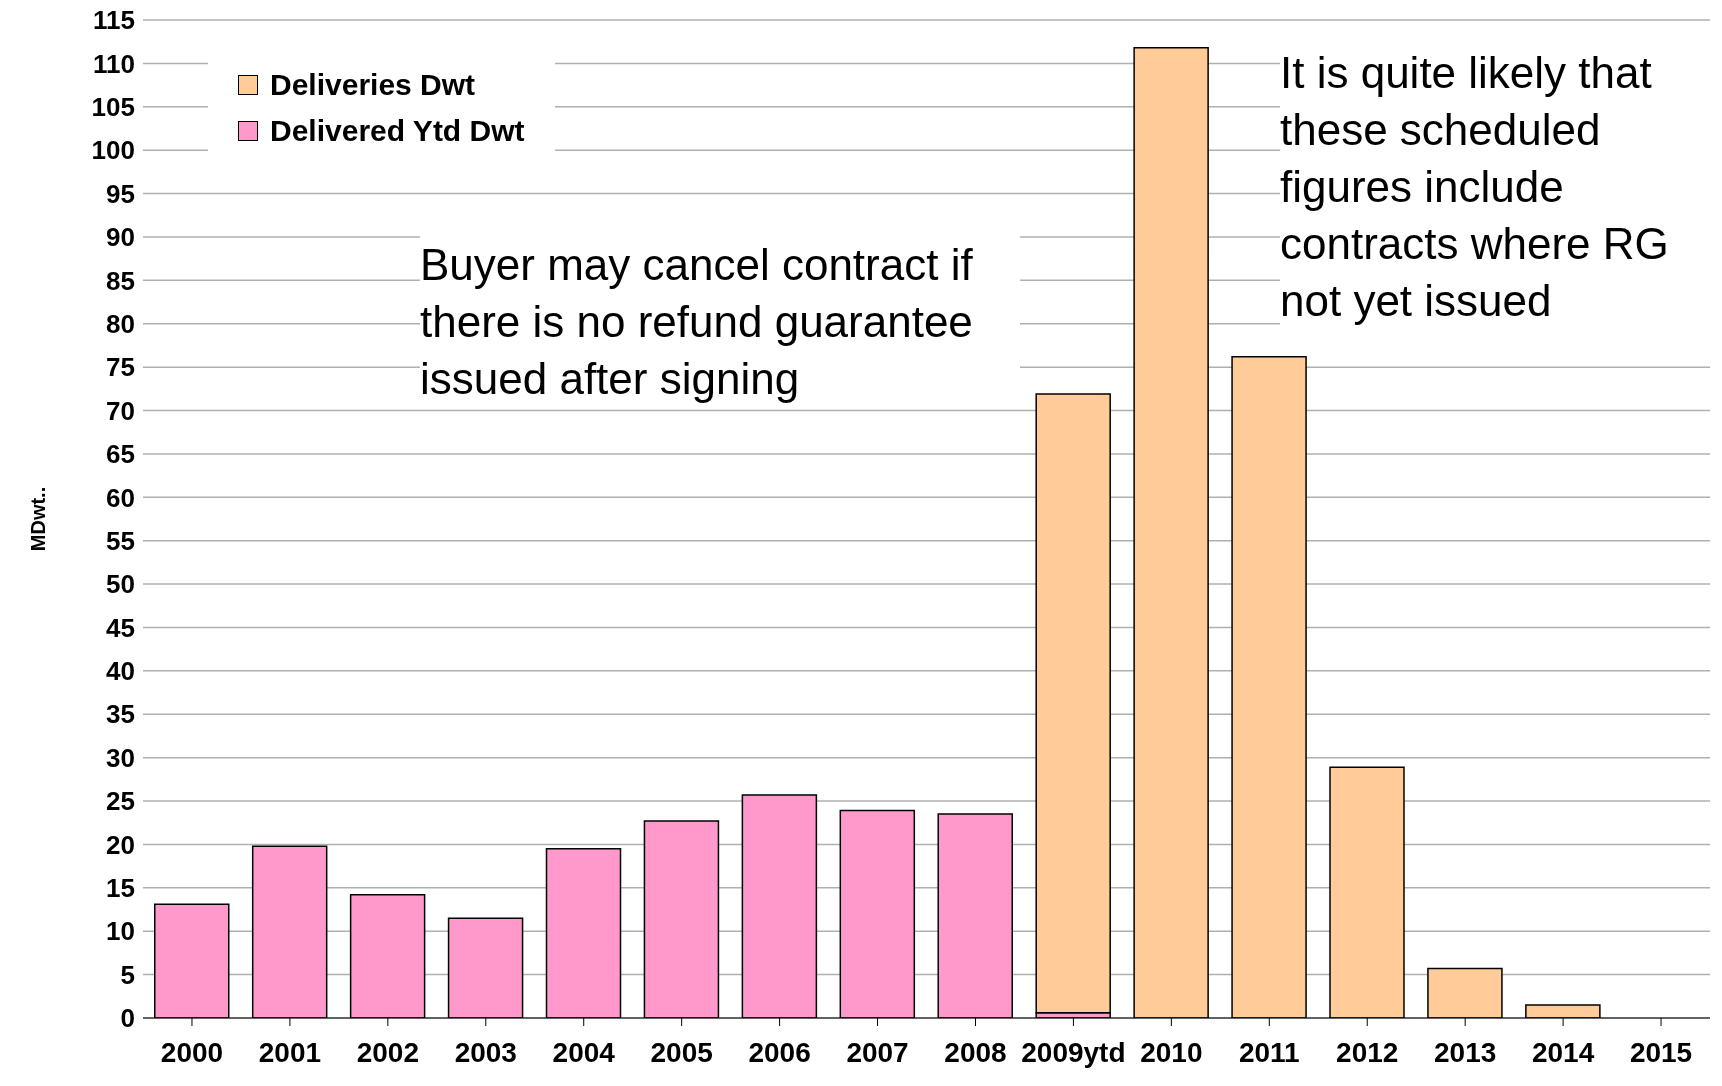  I want to click on y-tick-label: 45, so click(120, 627).